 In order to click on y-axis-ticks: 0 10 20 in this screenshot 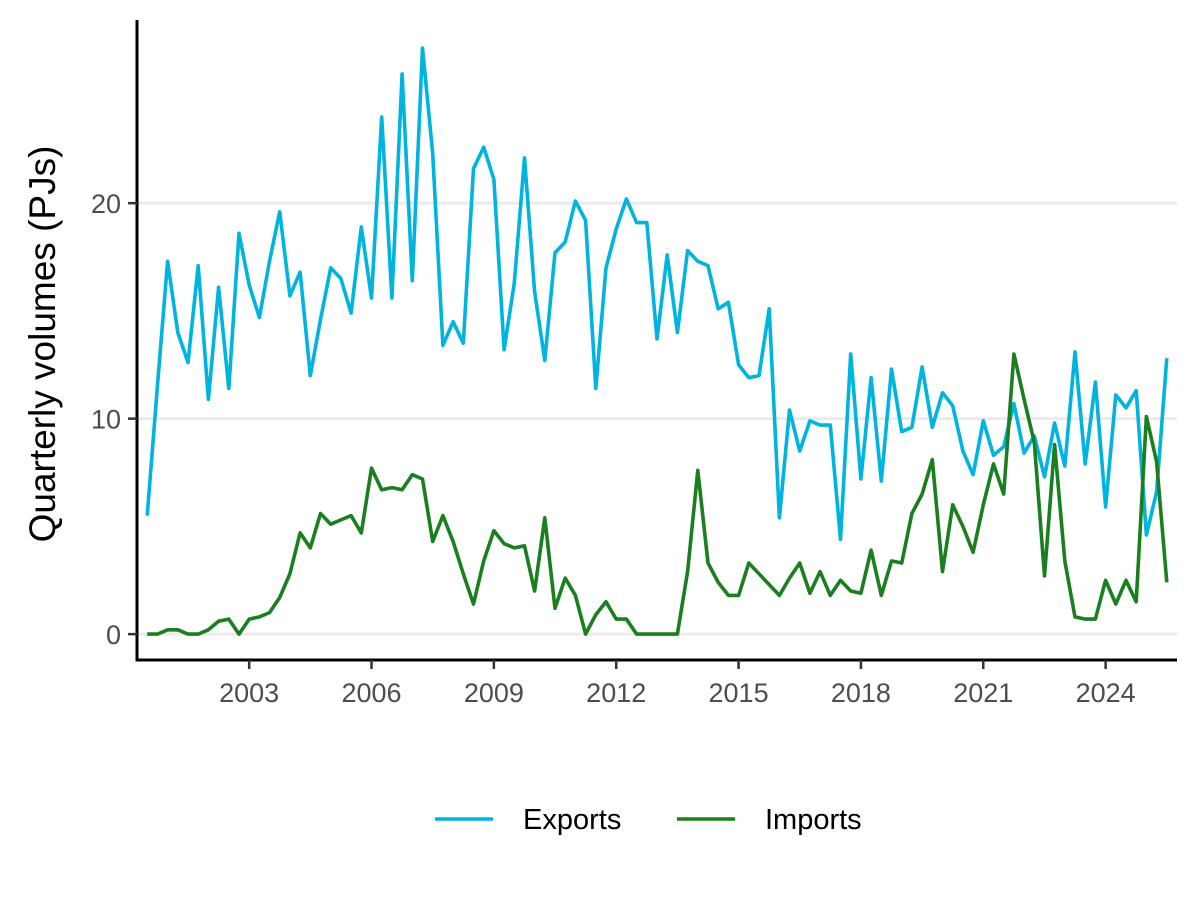, I will do `click(114, 419)`.